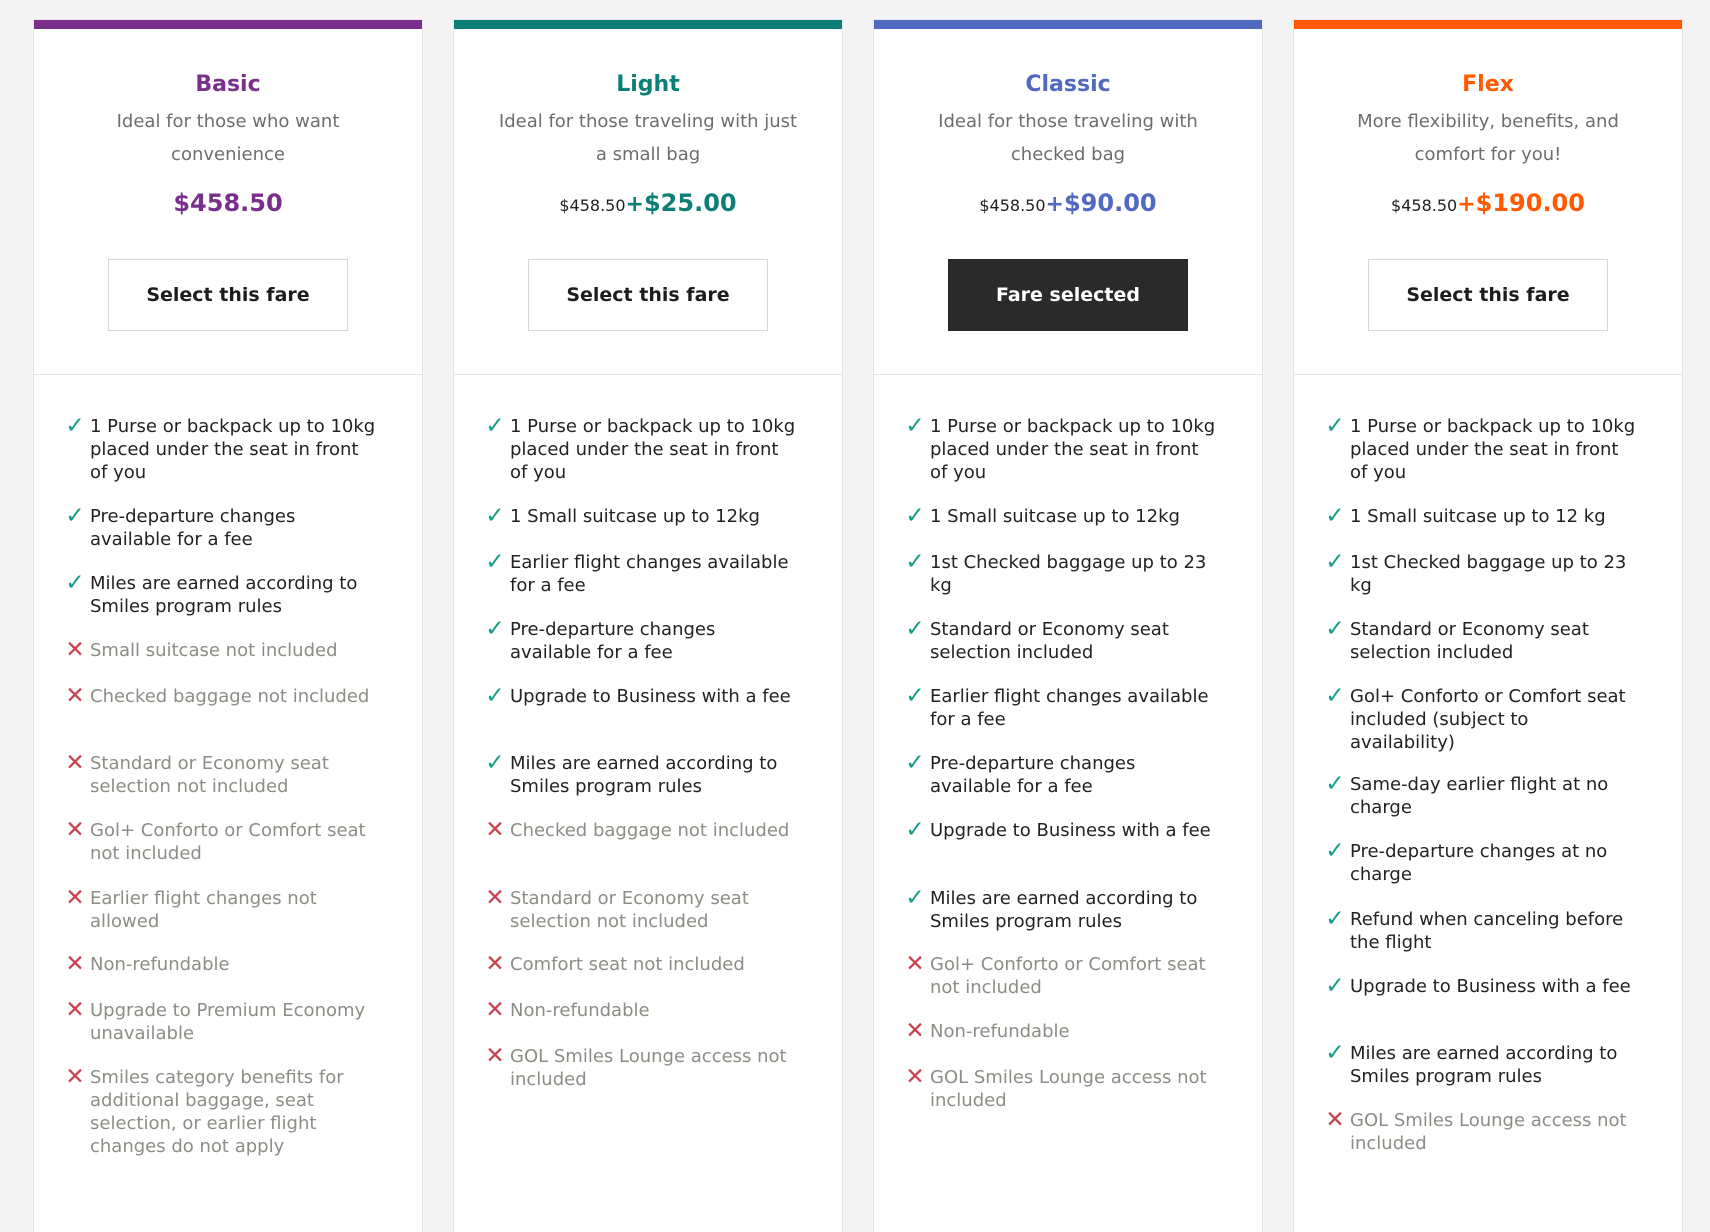 The image size is (1710, 1232). Describe the element at coordinates (228, 84) in the screenshot. I see `fare-name: Basic` at that location.